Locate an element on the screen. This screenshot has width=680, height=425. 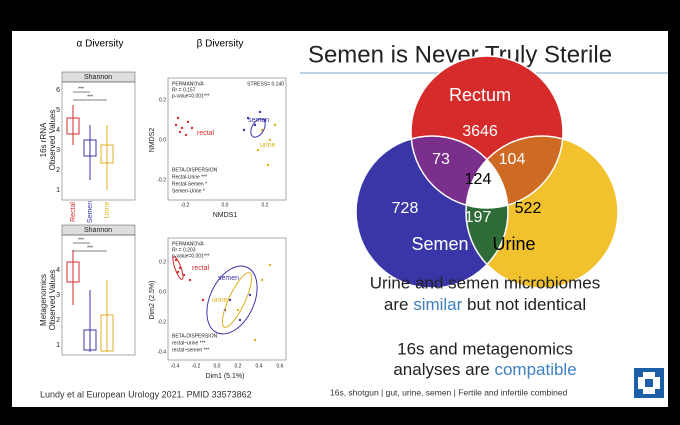
venn-label: Urine is located at coordinates (513, 244).